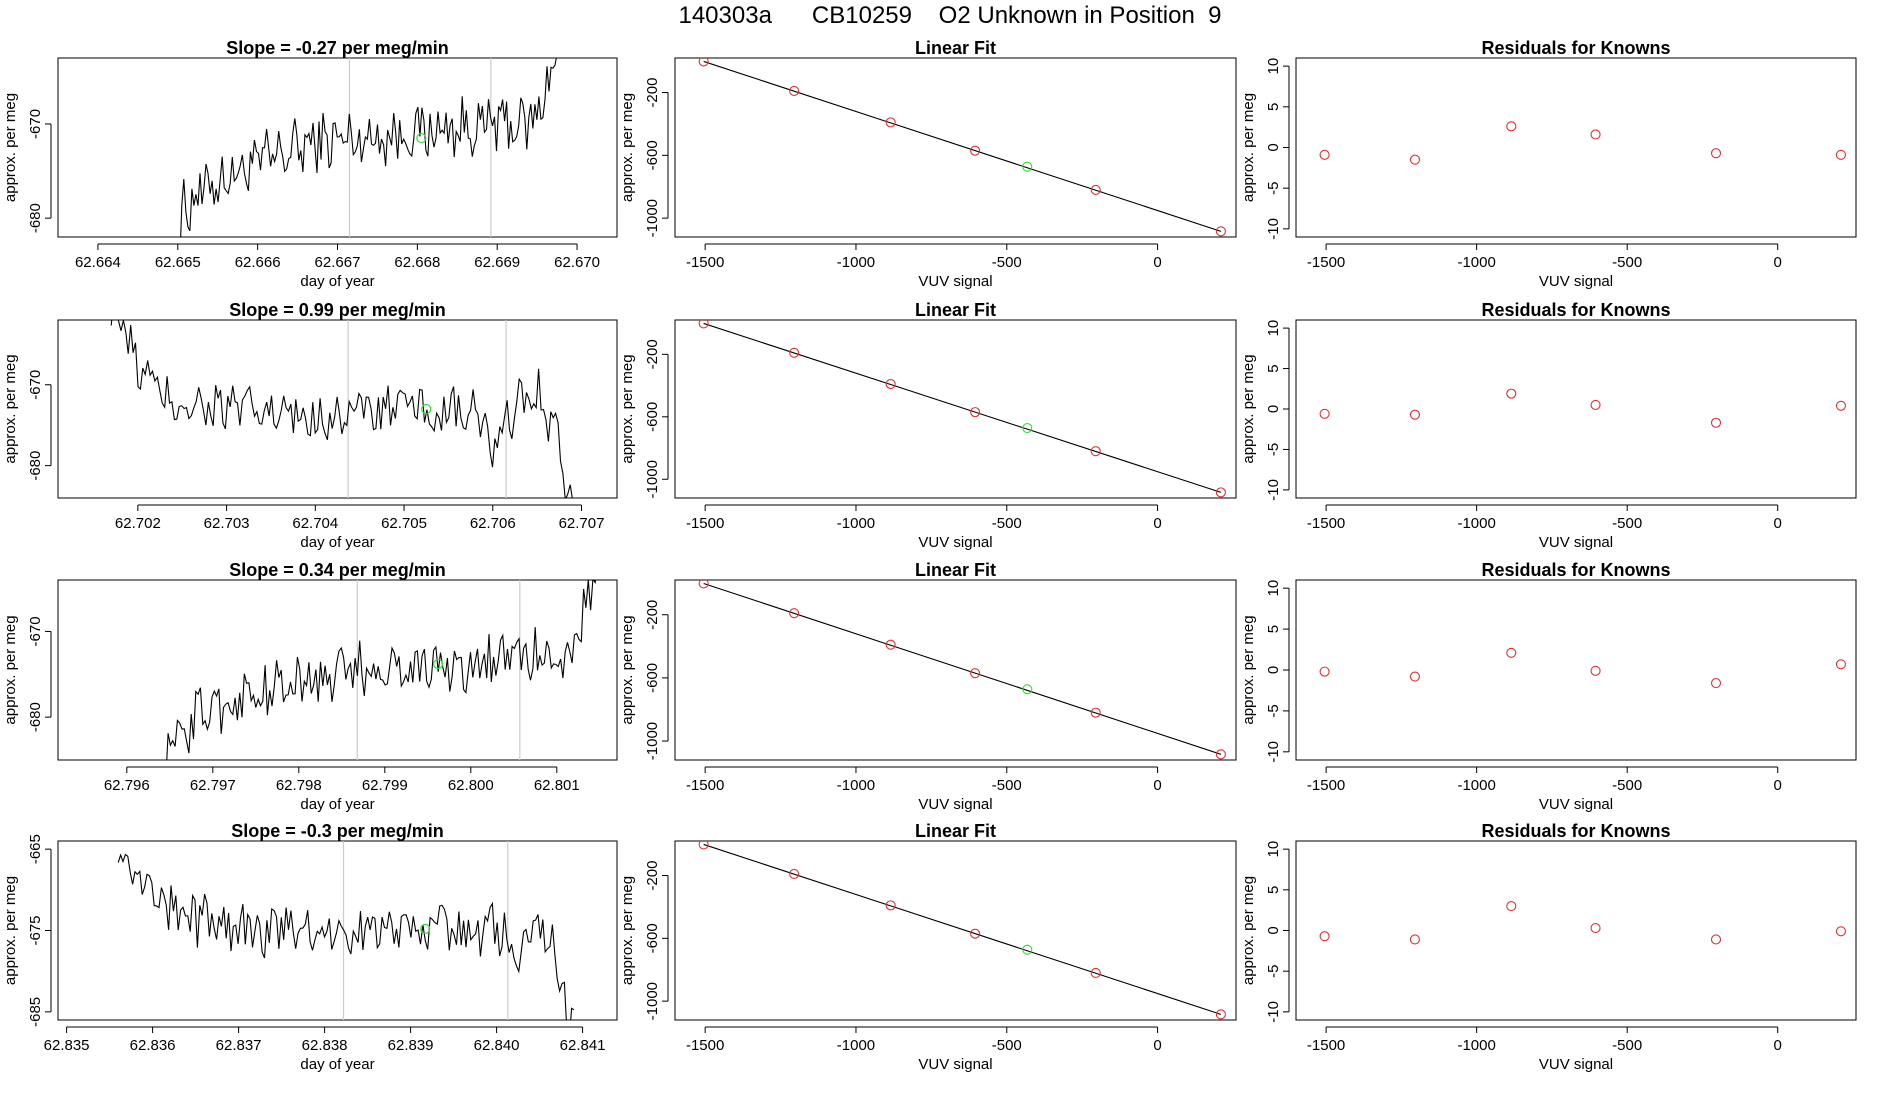  What do you see at coordinates (497, 1045) in the screenshot?
I see `x-tick-label: 62.840` at bounding box center [497, 1045].